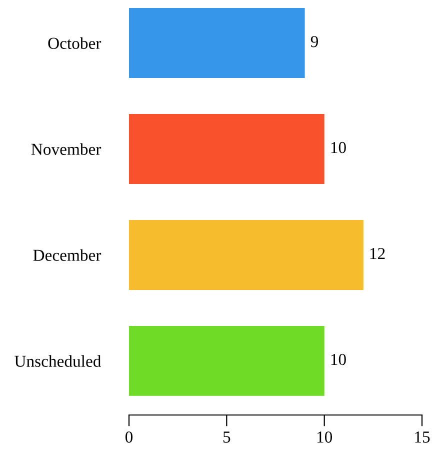  I want to click on x-tick-label: 5, so click(226, 437).